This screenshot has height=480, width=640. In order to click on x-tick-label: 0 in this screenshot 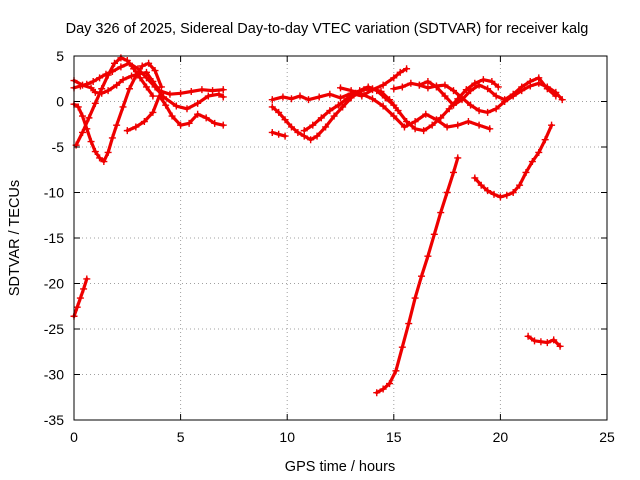, I will do `click(74, 437)`.